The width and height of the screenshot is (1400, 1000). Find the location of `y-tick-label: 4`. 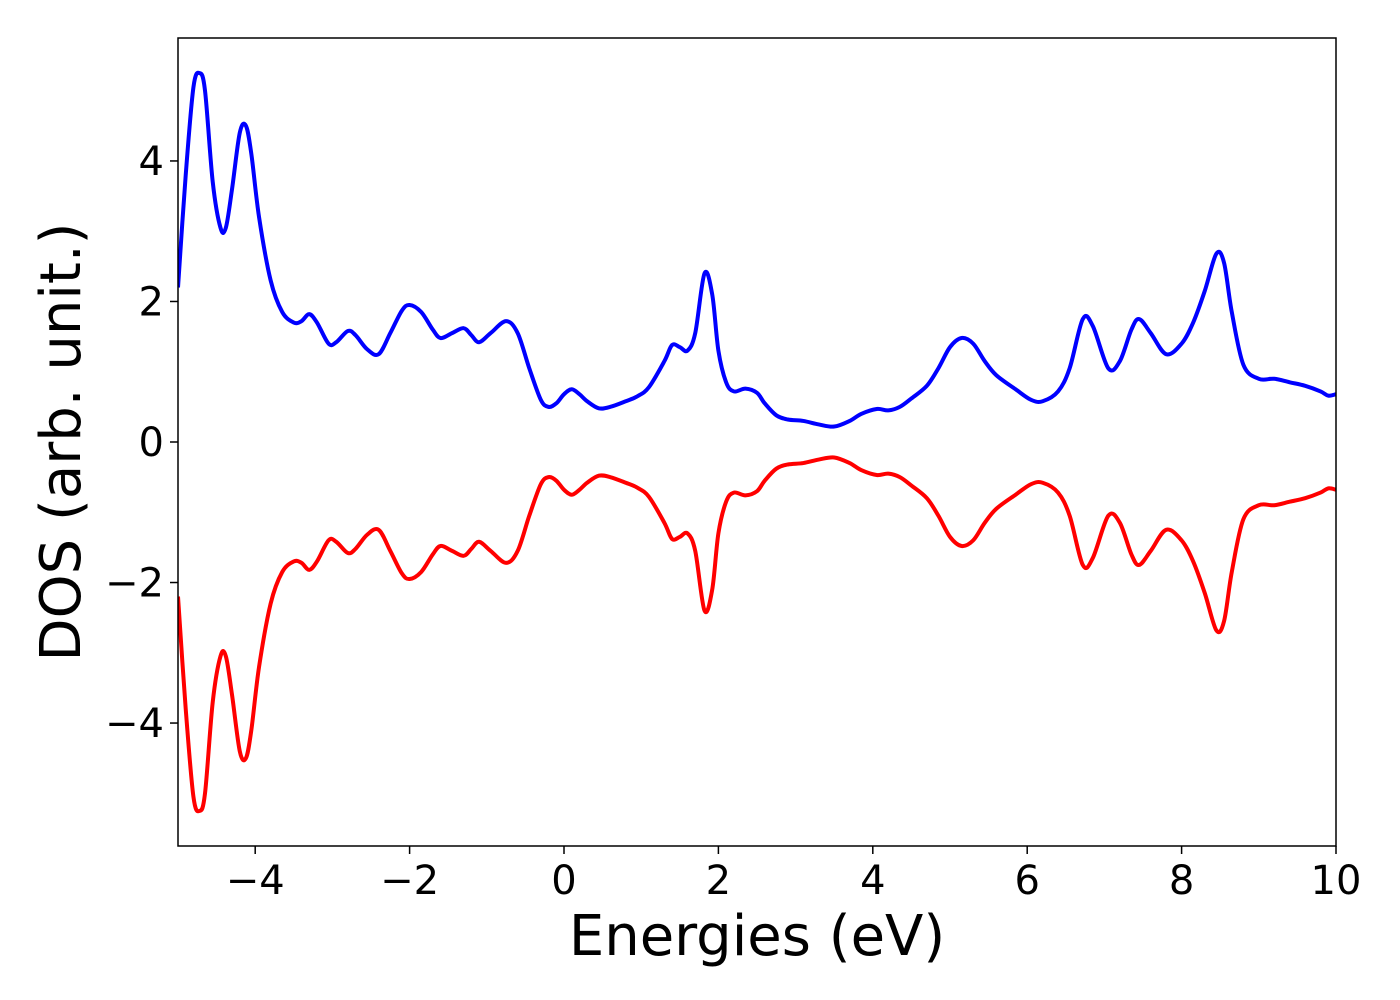

y-tick-label: 4 is located at coordinates (151, 162).